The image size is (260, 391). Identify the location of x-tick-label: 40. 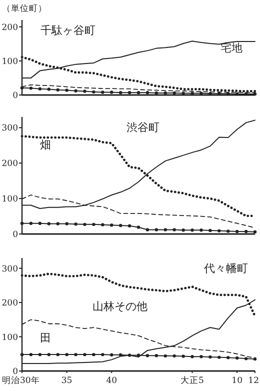
(112, 381).